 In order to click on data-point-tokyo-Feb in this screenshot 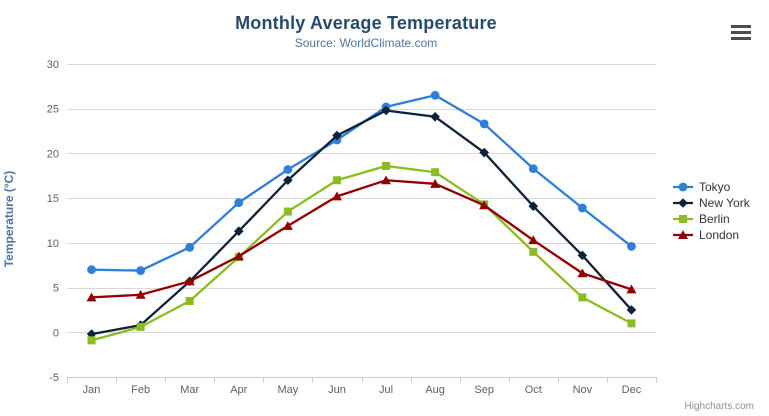, I will do `click(141, 270)`.